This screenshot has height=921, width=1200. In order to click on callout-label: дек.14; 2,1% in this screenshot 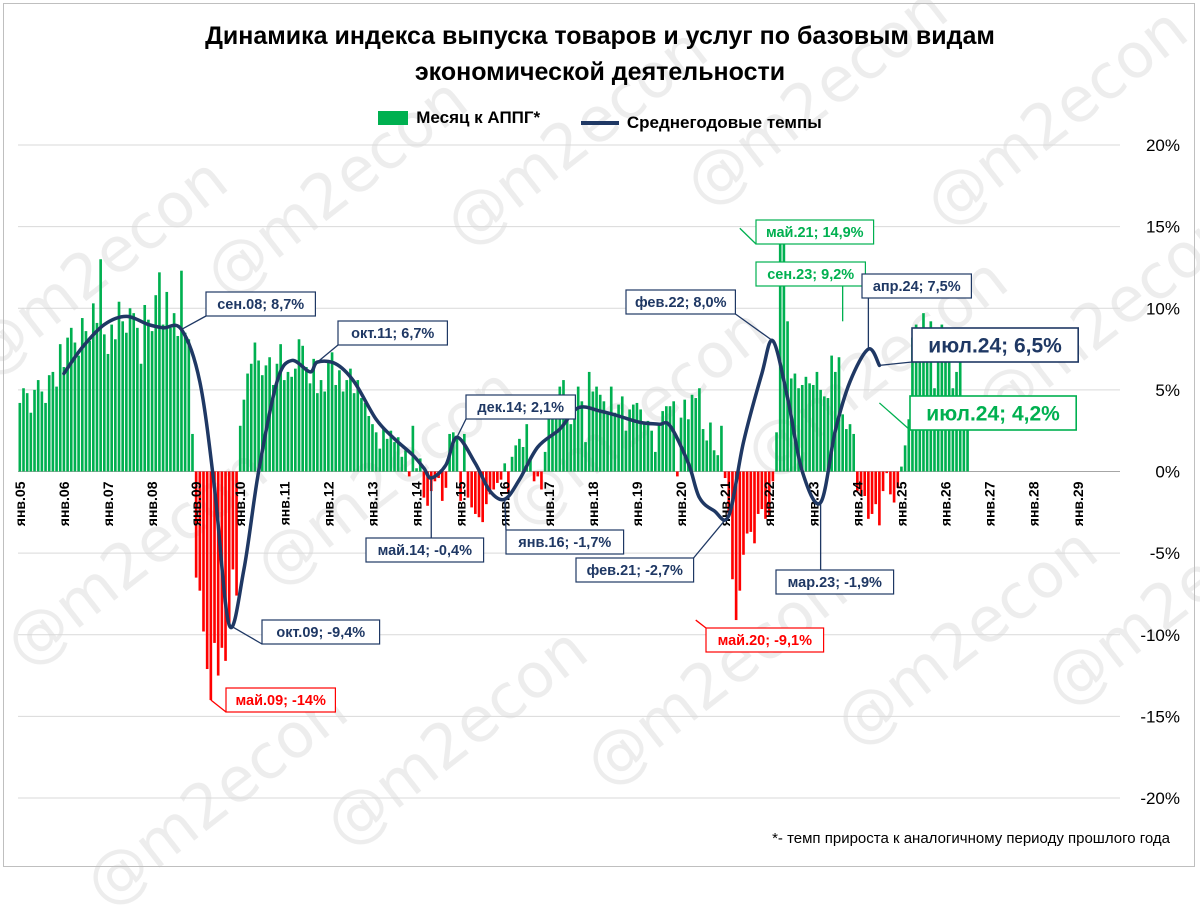, I will do `click(520, 408)`.